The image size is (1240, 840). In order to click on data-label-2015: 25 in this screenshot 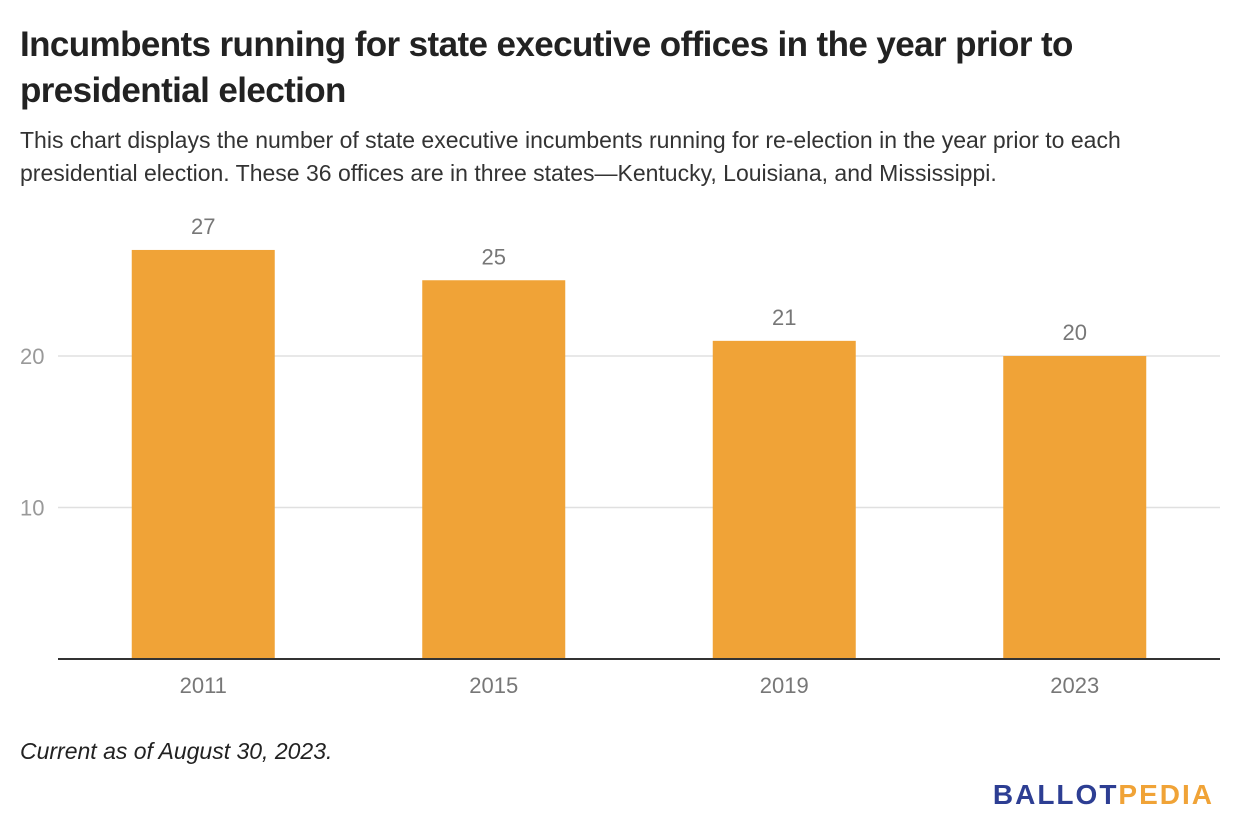, I will do `click(494, 256)`.